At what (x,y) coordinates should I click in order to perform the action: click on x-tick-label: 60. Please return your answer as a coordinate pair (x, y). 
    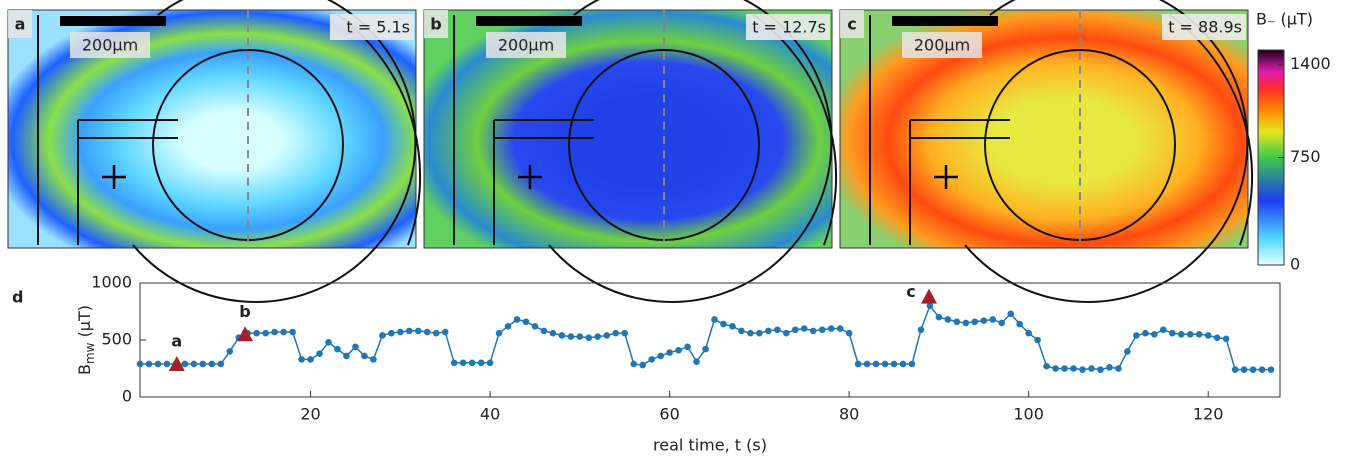
    Looking at the image, I should click on (669, 414).